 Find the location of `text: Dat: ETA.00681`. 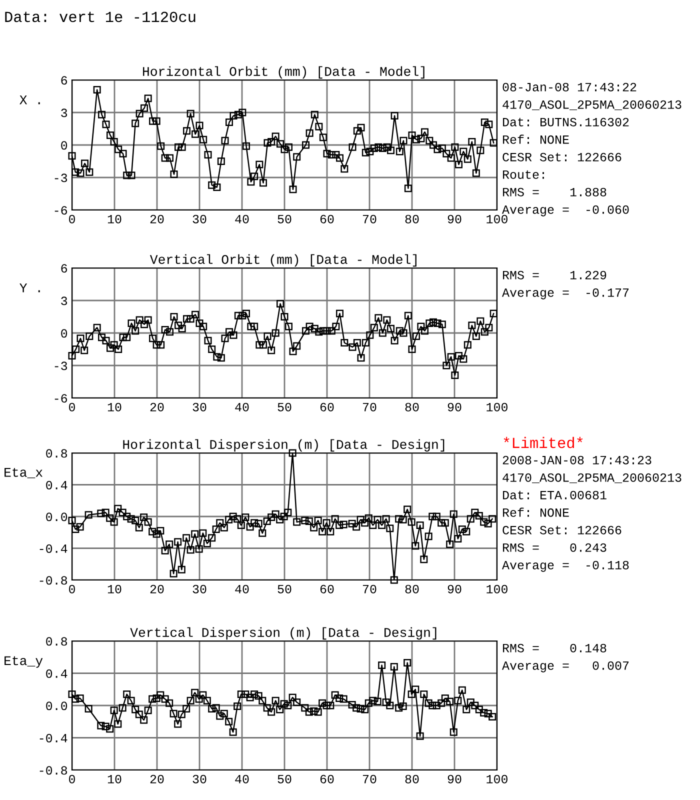

text: Dat: ETA.00681 is located at coordinates (554, 495).